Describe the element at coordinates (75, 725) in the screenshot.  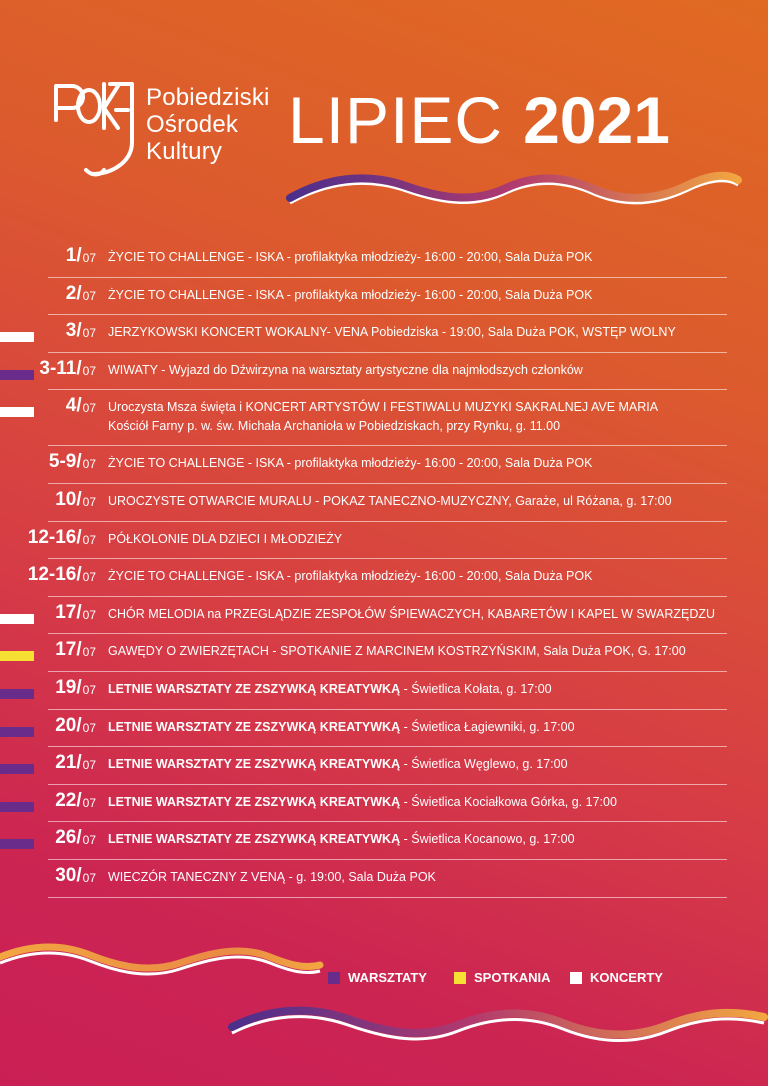
I see `event-date: 20/07` at that location.